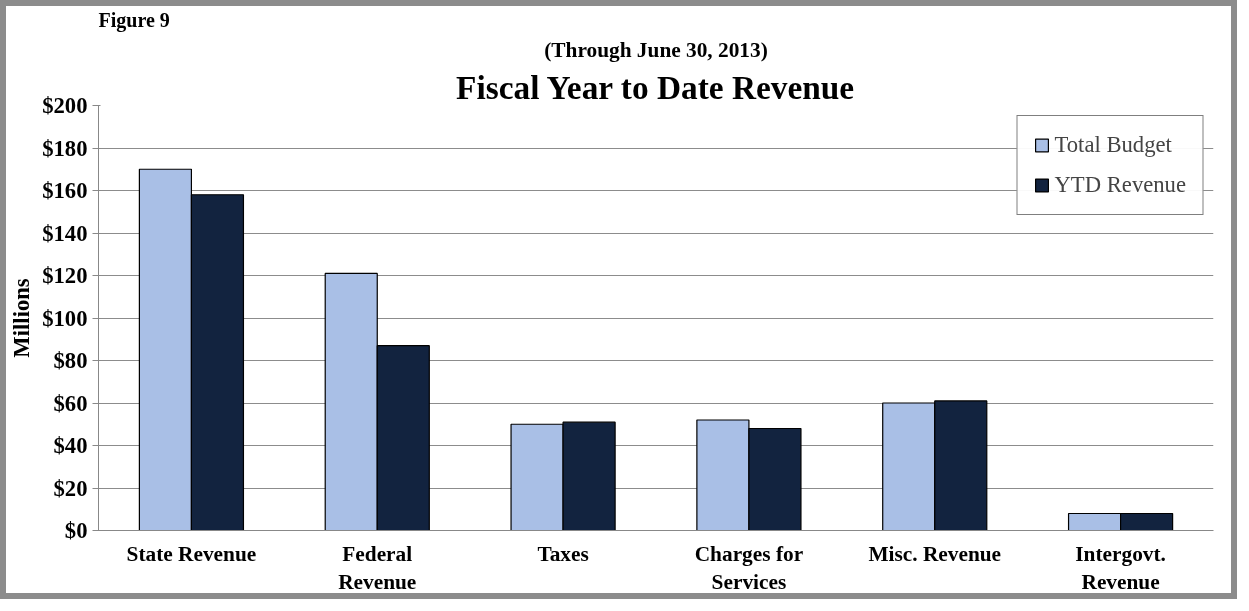 The width and height of the screenshot is (1249, 611). What do you see at coordinates (134, 20) in the screenshot?
I see `caption: Figure 9` at bounding box center [134, 20].